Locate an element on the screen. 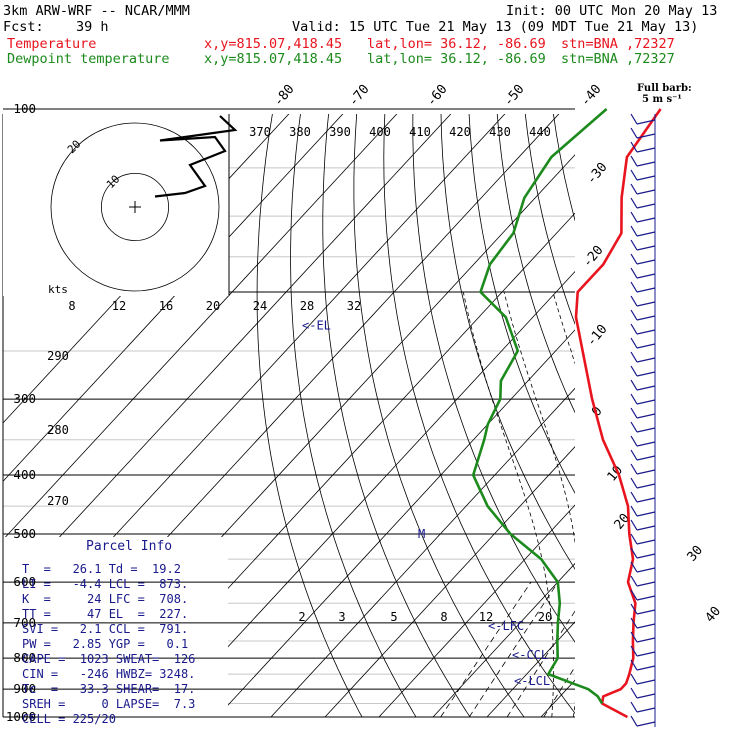 This screenshot has height=740, width=740. hodograph-ring is located at coordinates (135, 206).